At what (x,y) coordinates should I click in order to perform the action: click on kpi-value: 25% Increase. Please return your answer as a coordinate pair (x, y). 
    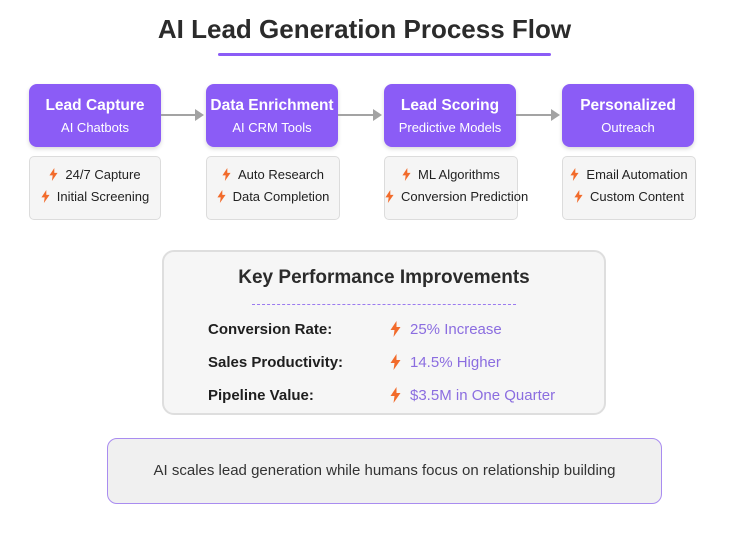
    Looking at the image, I should click on (456, 329).